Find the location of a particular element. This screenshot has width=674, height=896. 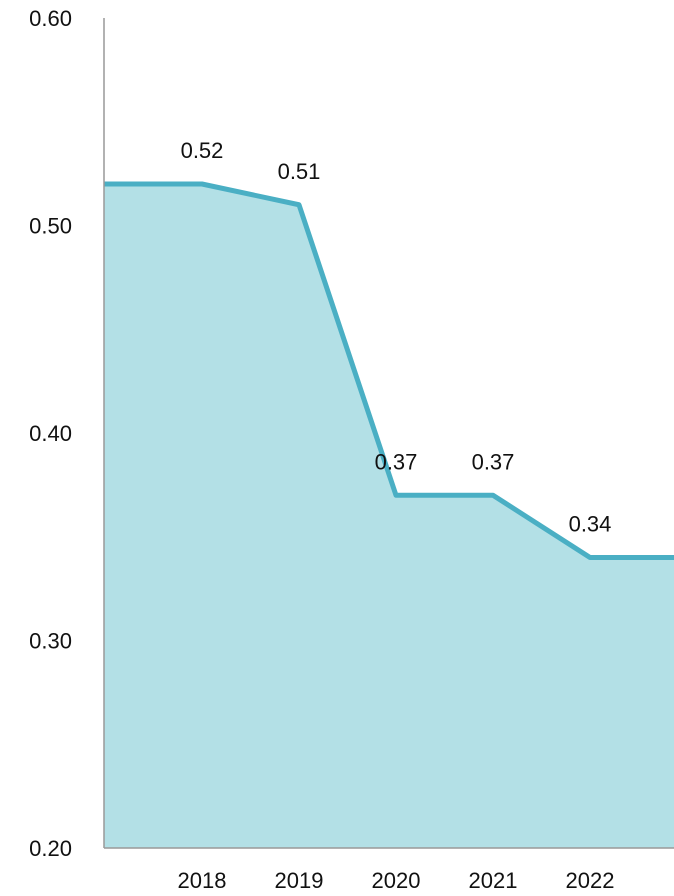

x-tick-label: 2020 is located at coordinates (396, 880).